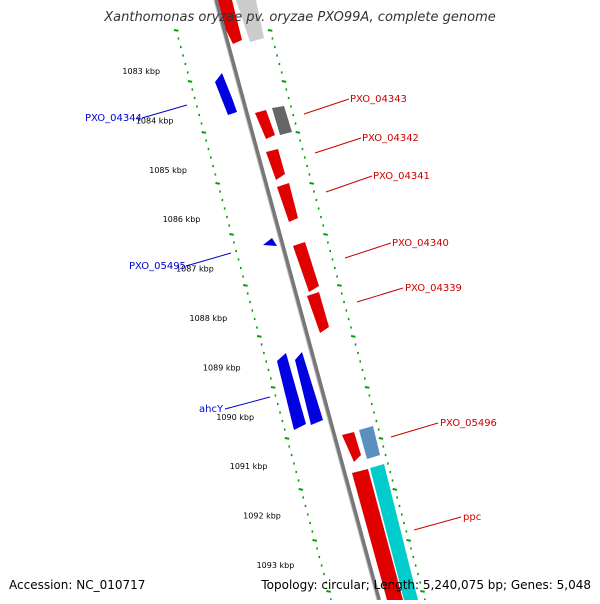 This screenshot has height=604, width=600. I want to click on gene-label-PXO_04343: PXO_04343, so click(378, 99).